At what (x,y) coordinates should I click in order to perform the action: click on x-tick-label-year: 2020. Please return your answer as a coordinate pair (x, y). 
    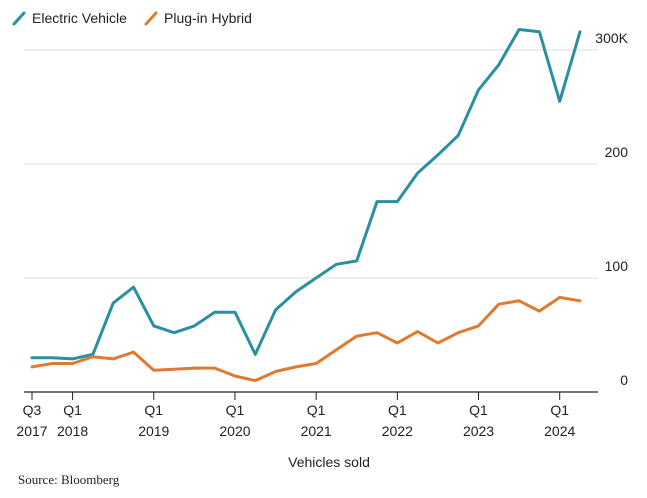
    Looking at the image, I should click on (234, 431).